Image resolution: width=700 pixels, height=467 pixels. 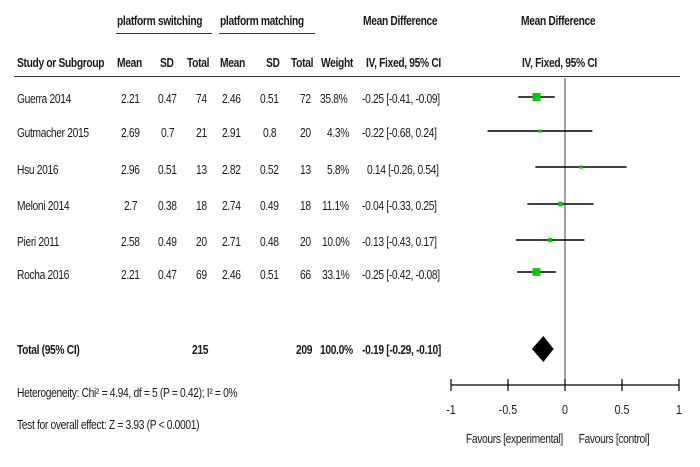 What do you see at coordinates (269, 206) in the screenshot?
I see `study-sd-control: 0.49` at bounding box center [269, 206].